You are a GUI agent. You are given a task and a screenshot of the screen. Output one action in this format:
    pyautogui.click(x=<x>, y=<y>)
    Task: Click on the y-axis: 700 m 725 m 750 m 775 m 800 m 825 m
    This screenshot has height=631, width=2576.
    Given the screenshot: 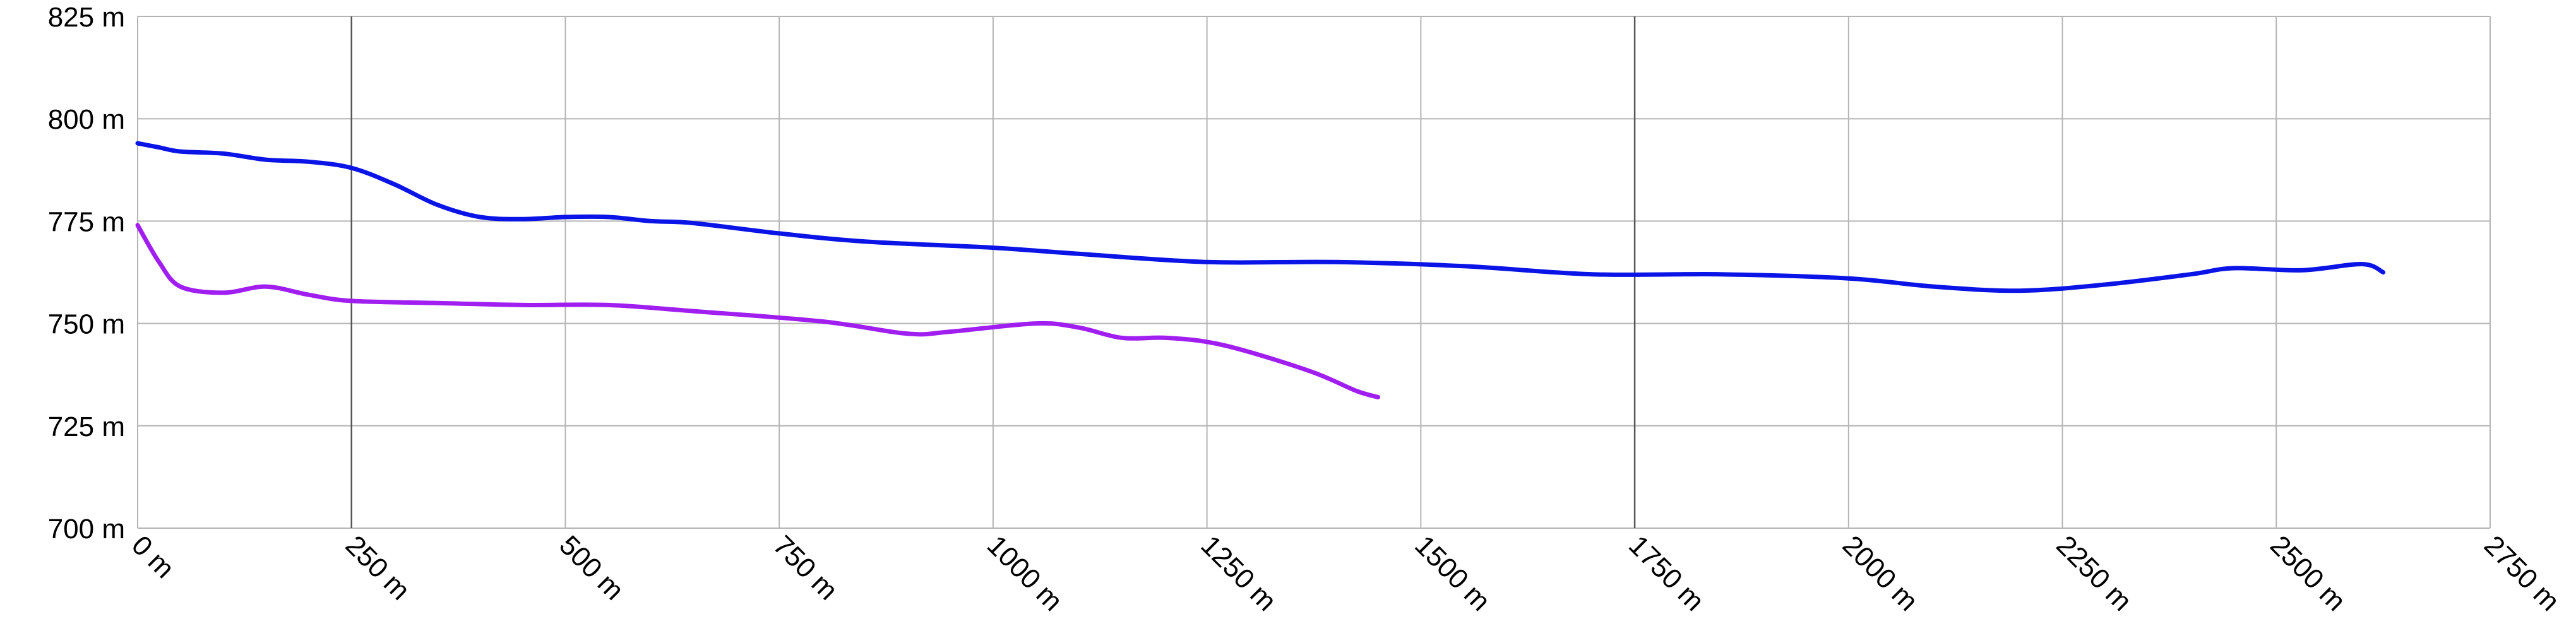 What is the action you would take?
    pyautogui.click(x=86, y=273)
    